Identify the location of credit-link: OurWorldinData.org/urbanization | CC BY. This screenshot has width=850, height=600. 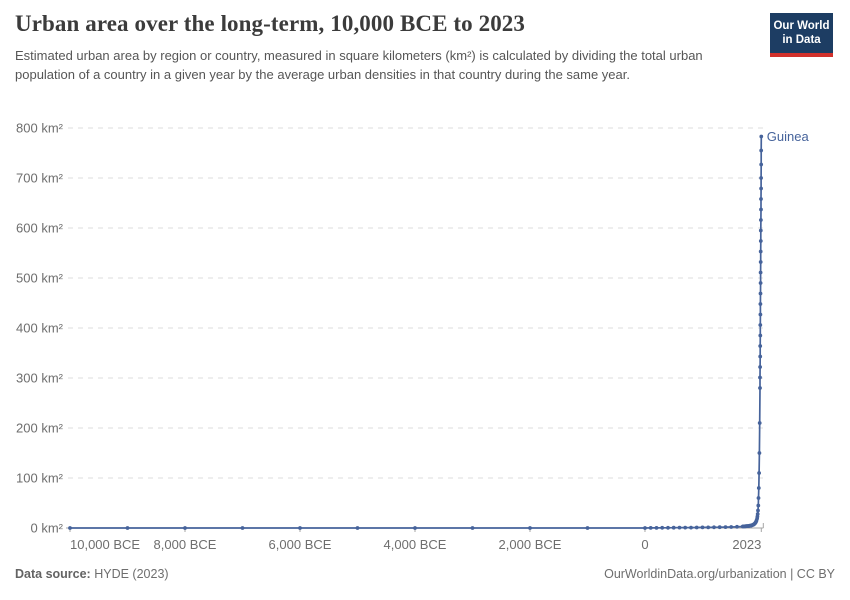
(719, 574).